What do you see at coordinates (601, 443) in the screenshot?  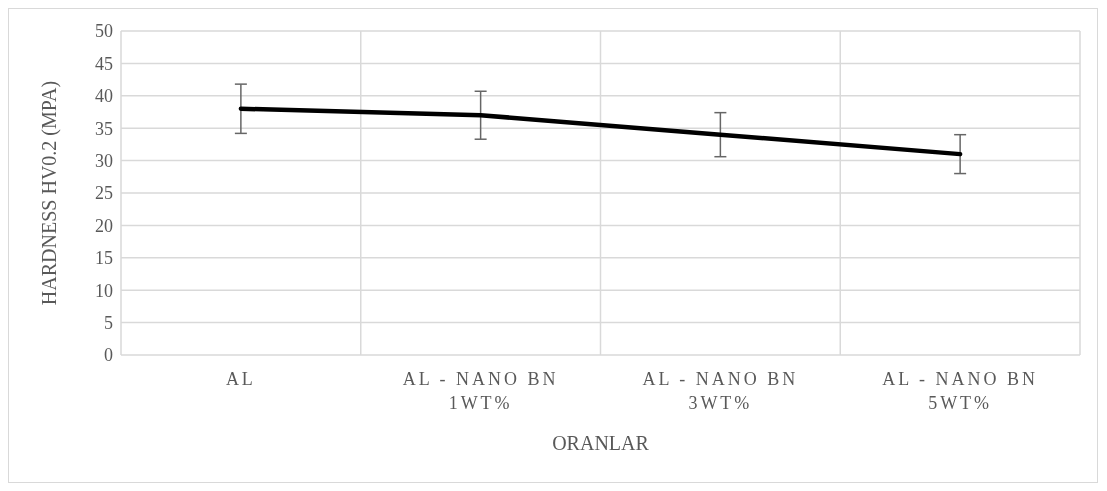 I see `x-axis-title: ORANLAR` at bounding box center [601, 443].